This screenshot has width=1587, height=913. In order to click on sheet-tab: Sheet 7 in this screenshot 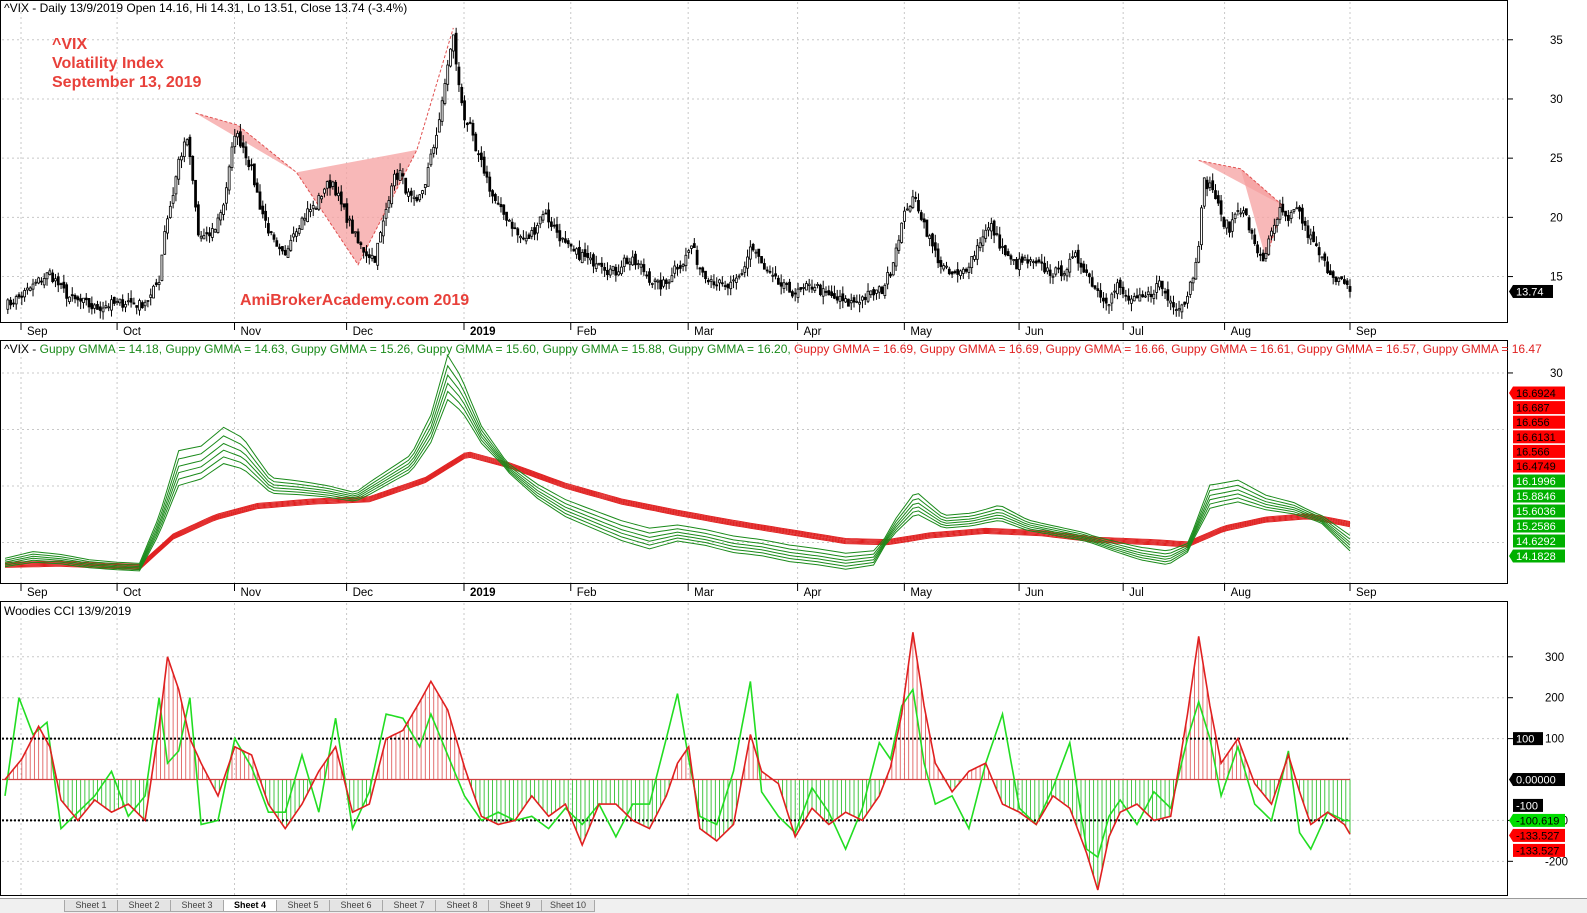, I will do `click(409, 906)`.